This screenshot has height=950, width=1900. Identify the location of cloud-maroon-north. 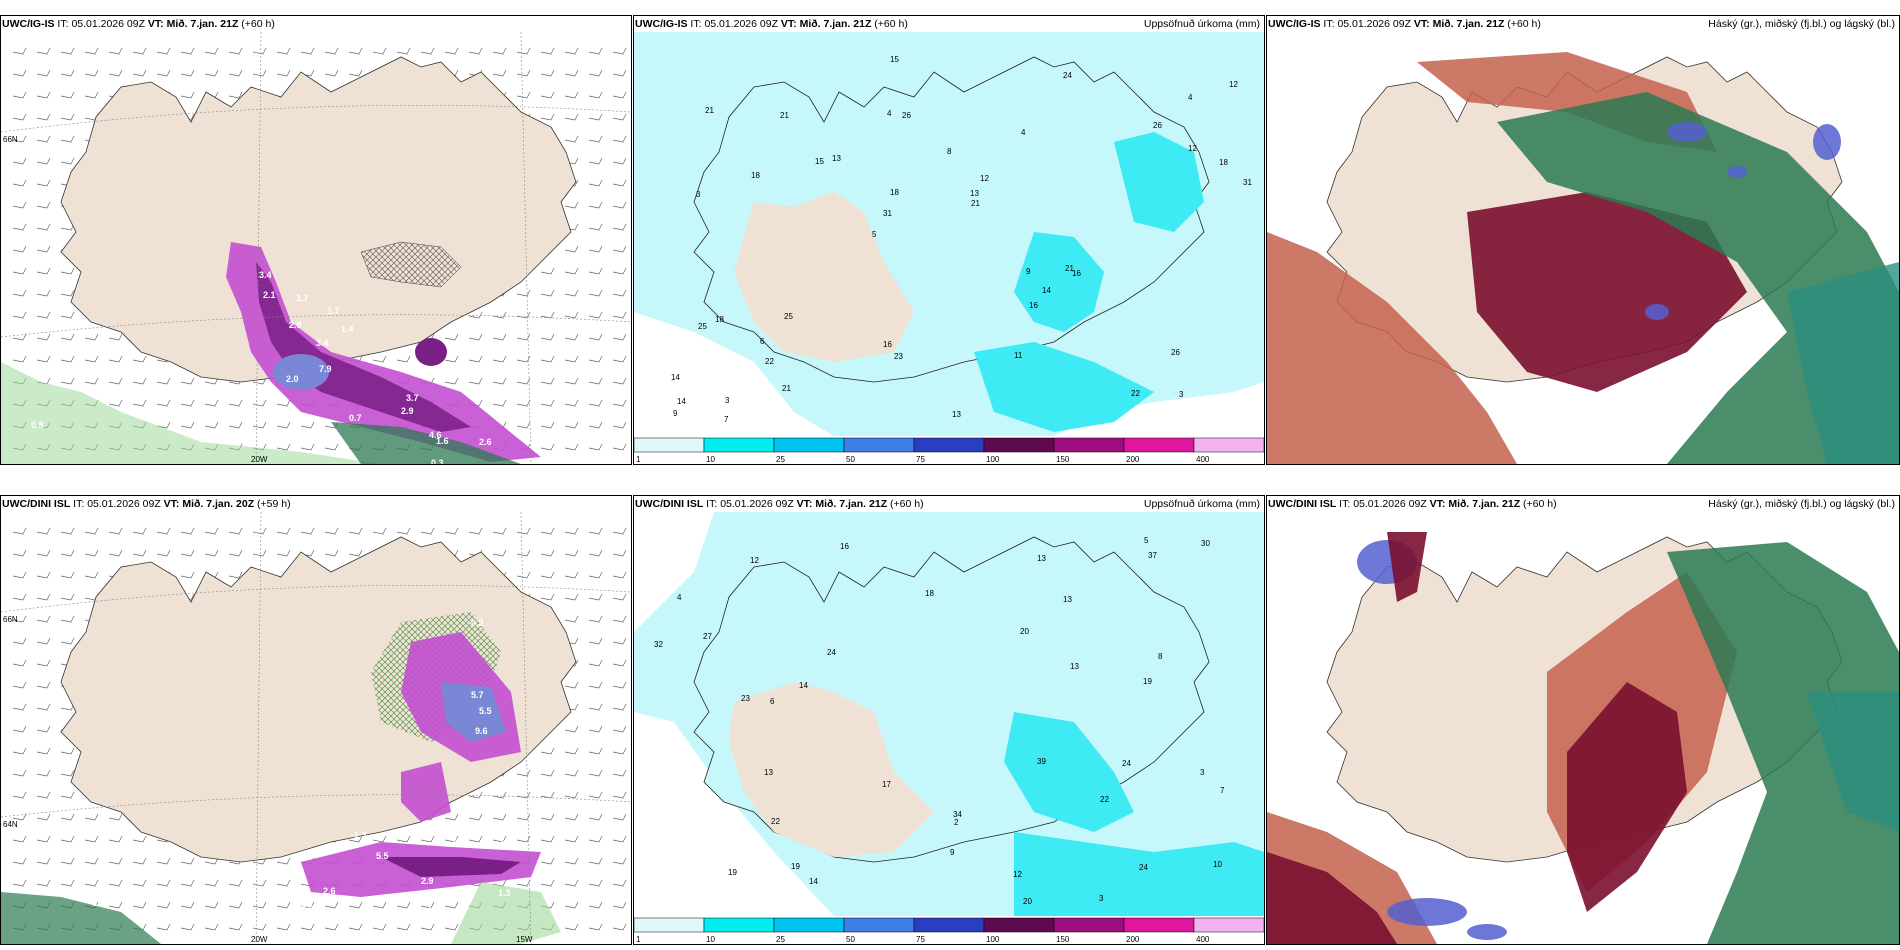
(1407, 567).